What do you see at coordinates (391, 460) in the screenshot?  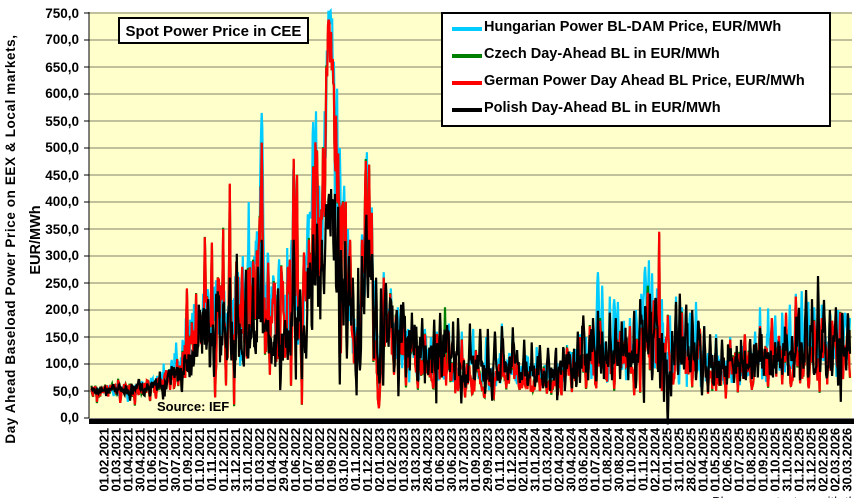 I see `svg-text: 01.02.2023` at bounding box center [391, 460].